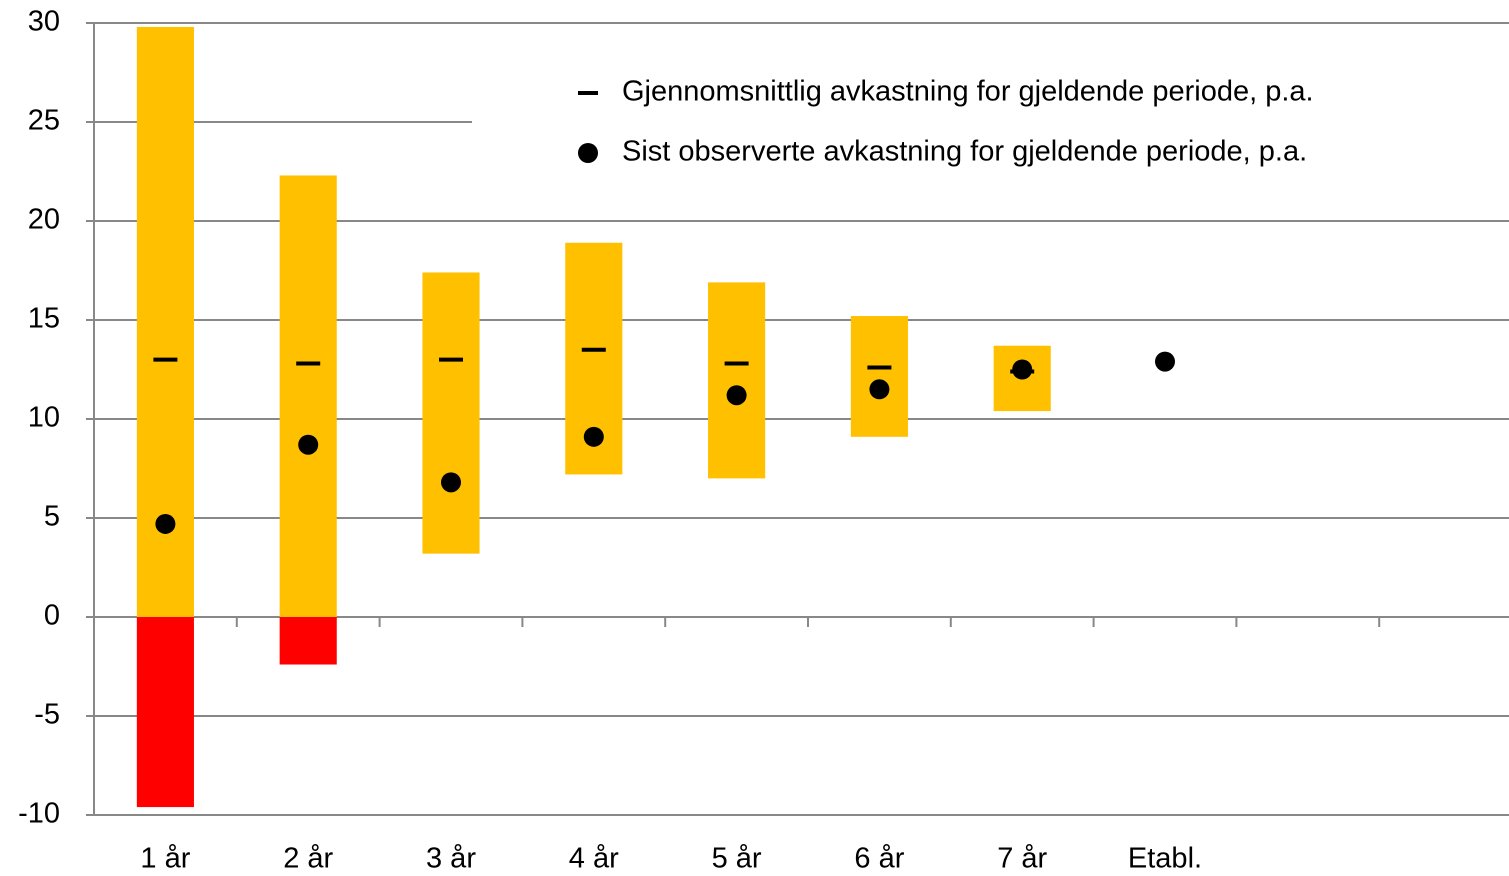 This screenshot has width=1509, height=876. What do you see at coordinates (594, 859) in the screenshot?
I see `x-tick-label: 4 år` at bounding box center [594, 859].